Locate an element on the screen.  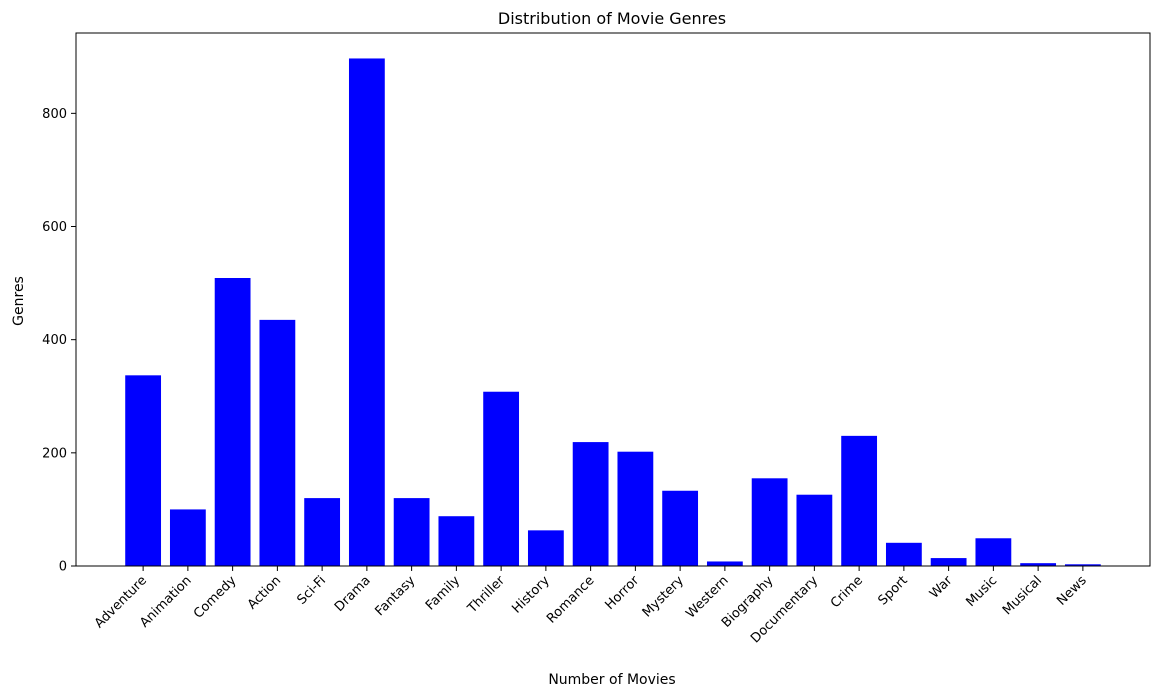
y-tick-label: 0 is located at coordinates (63, 567).